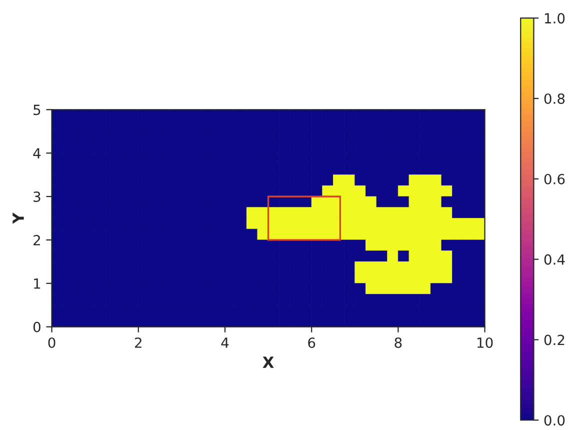 The height and width of the screenshot is (430, 569). Describe the element at coordinates (225, 343) in the screenshot. I see `x-tick-label: 4` at that location.